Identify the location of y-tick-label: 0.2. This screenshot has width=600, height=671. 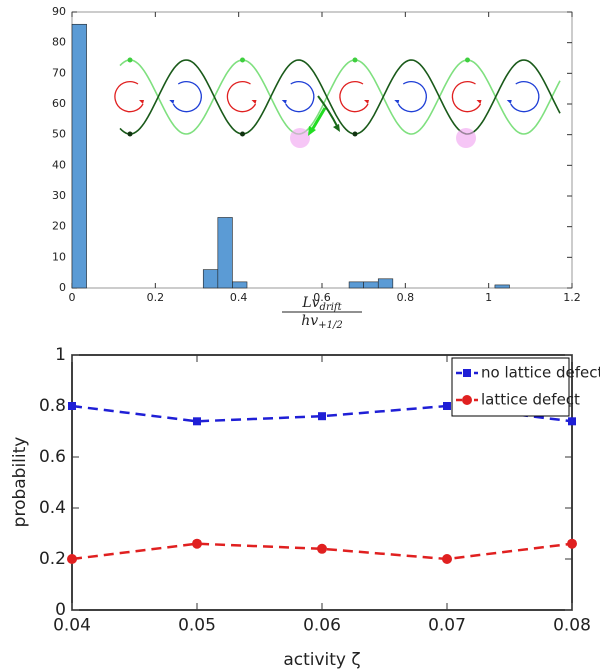
(52, 559).